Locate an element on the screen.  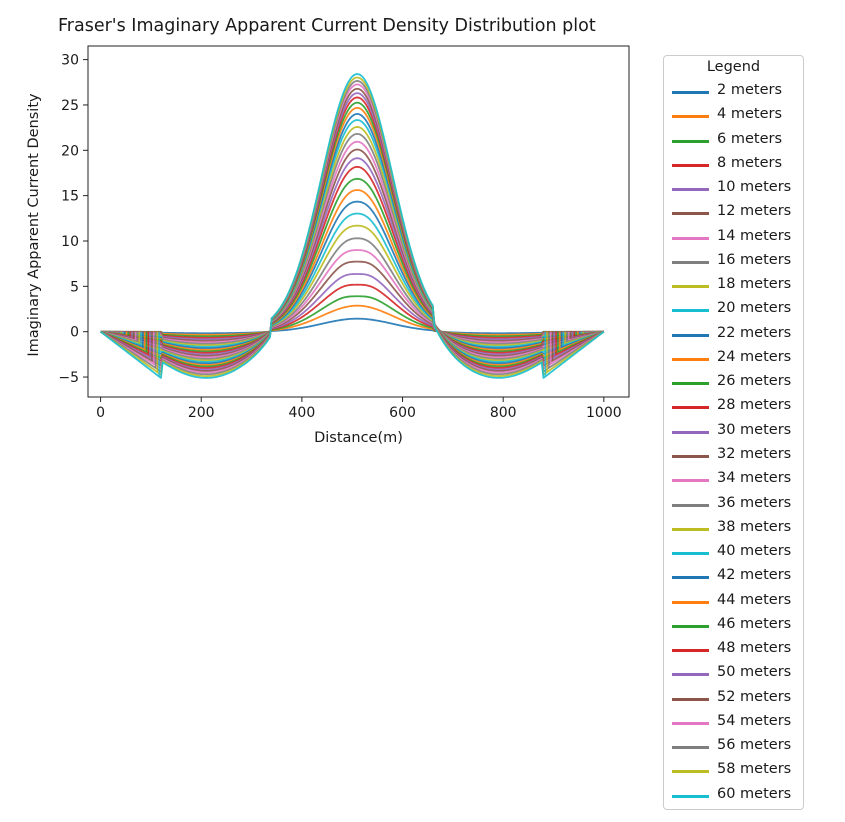
legend-entry: 30 meters is located at coordinates (733, 432).